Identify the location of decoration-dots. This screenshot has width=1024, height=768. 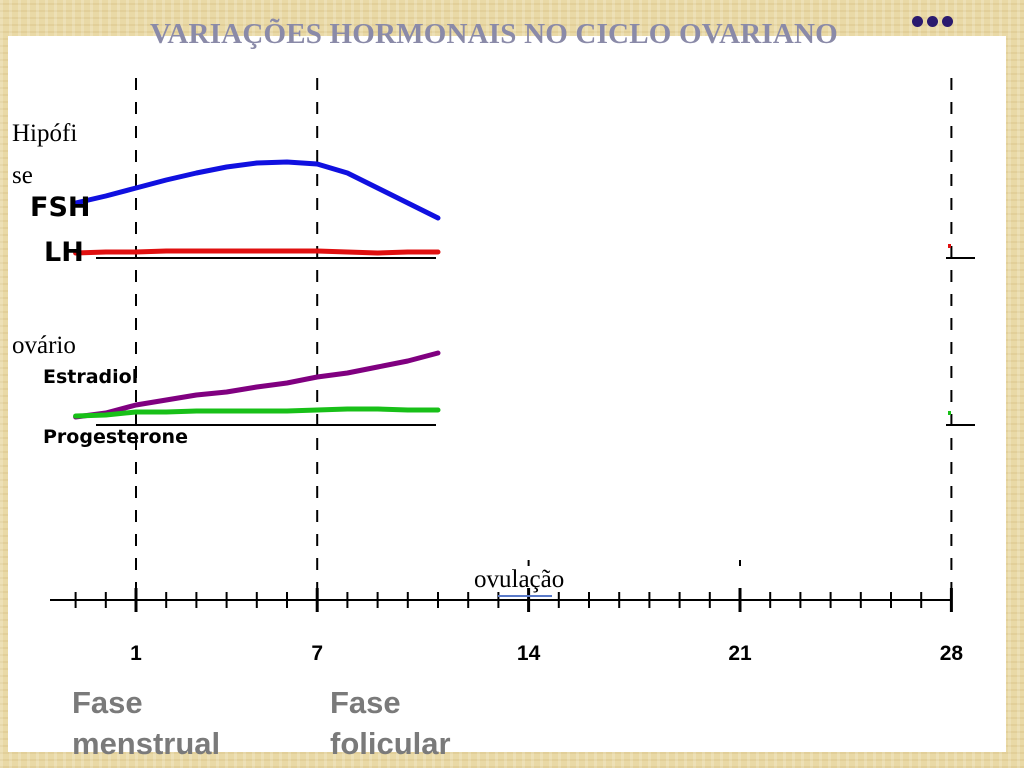
(934, 23).